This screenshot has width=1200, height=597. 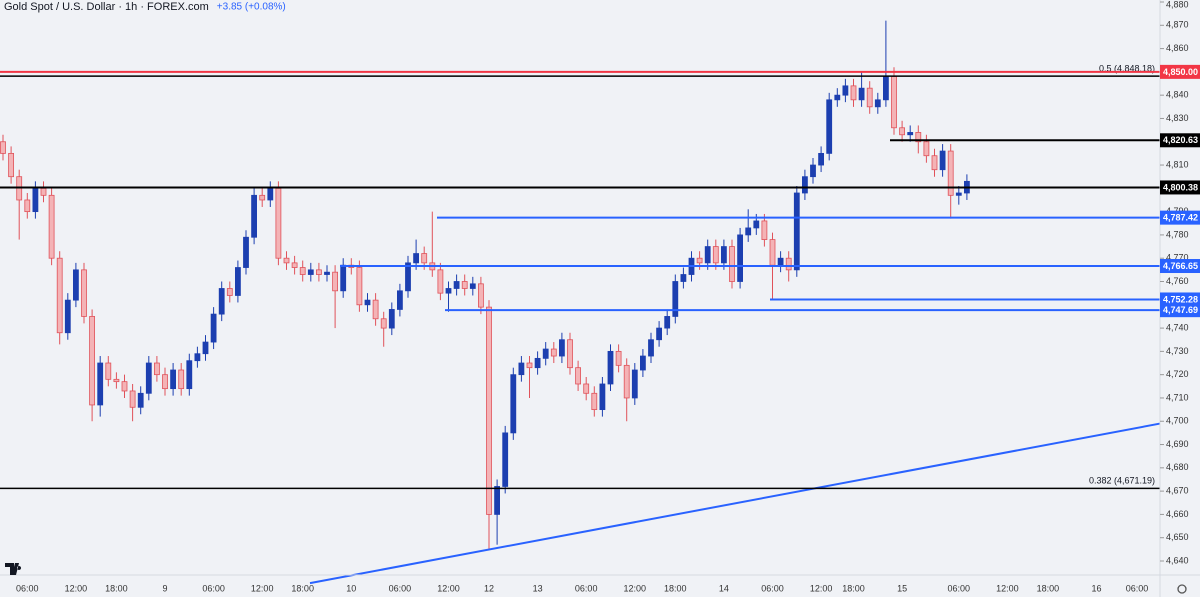 What do you see at coordinates (1177, 48) in the screenshot?
I see `y-tick-label: 4,860` at bounding box center [1177, 48].